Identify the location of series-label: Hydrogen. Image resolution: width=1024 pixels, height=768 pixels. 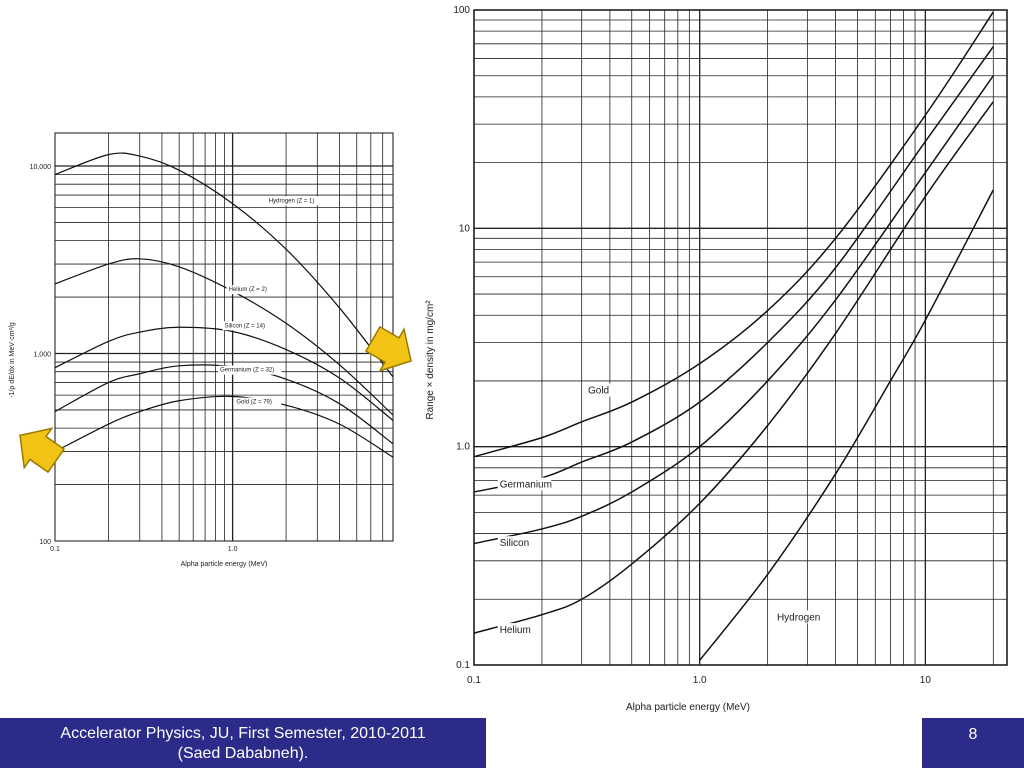
(798, 617).